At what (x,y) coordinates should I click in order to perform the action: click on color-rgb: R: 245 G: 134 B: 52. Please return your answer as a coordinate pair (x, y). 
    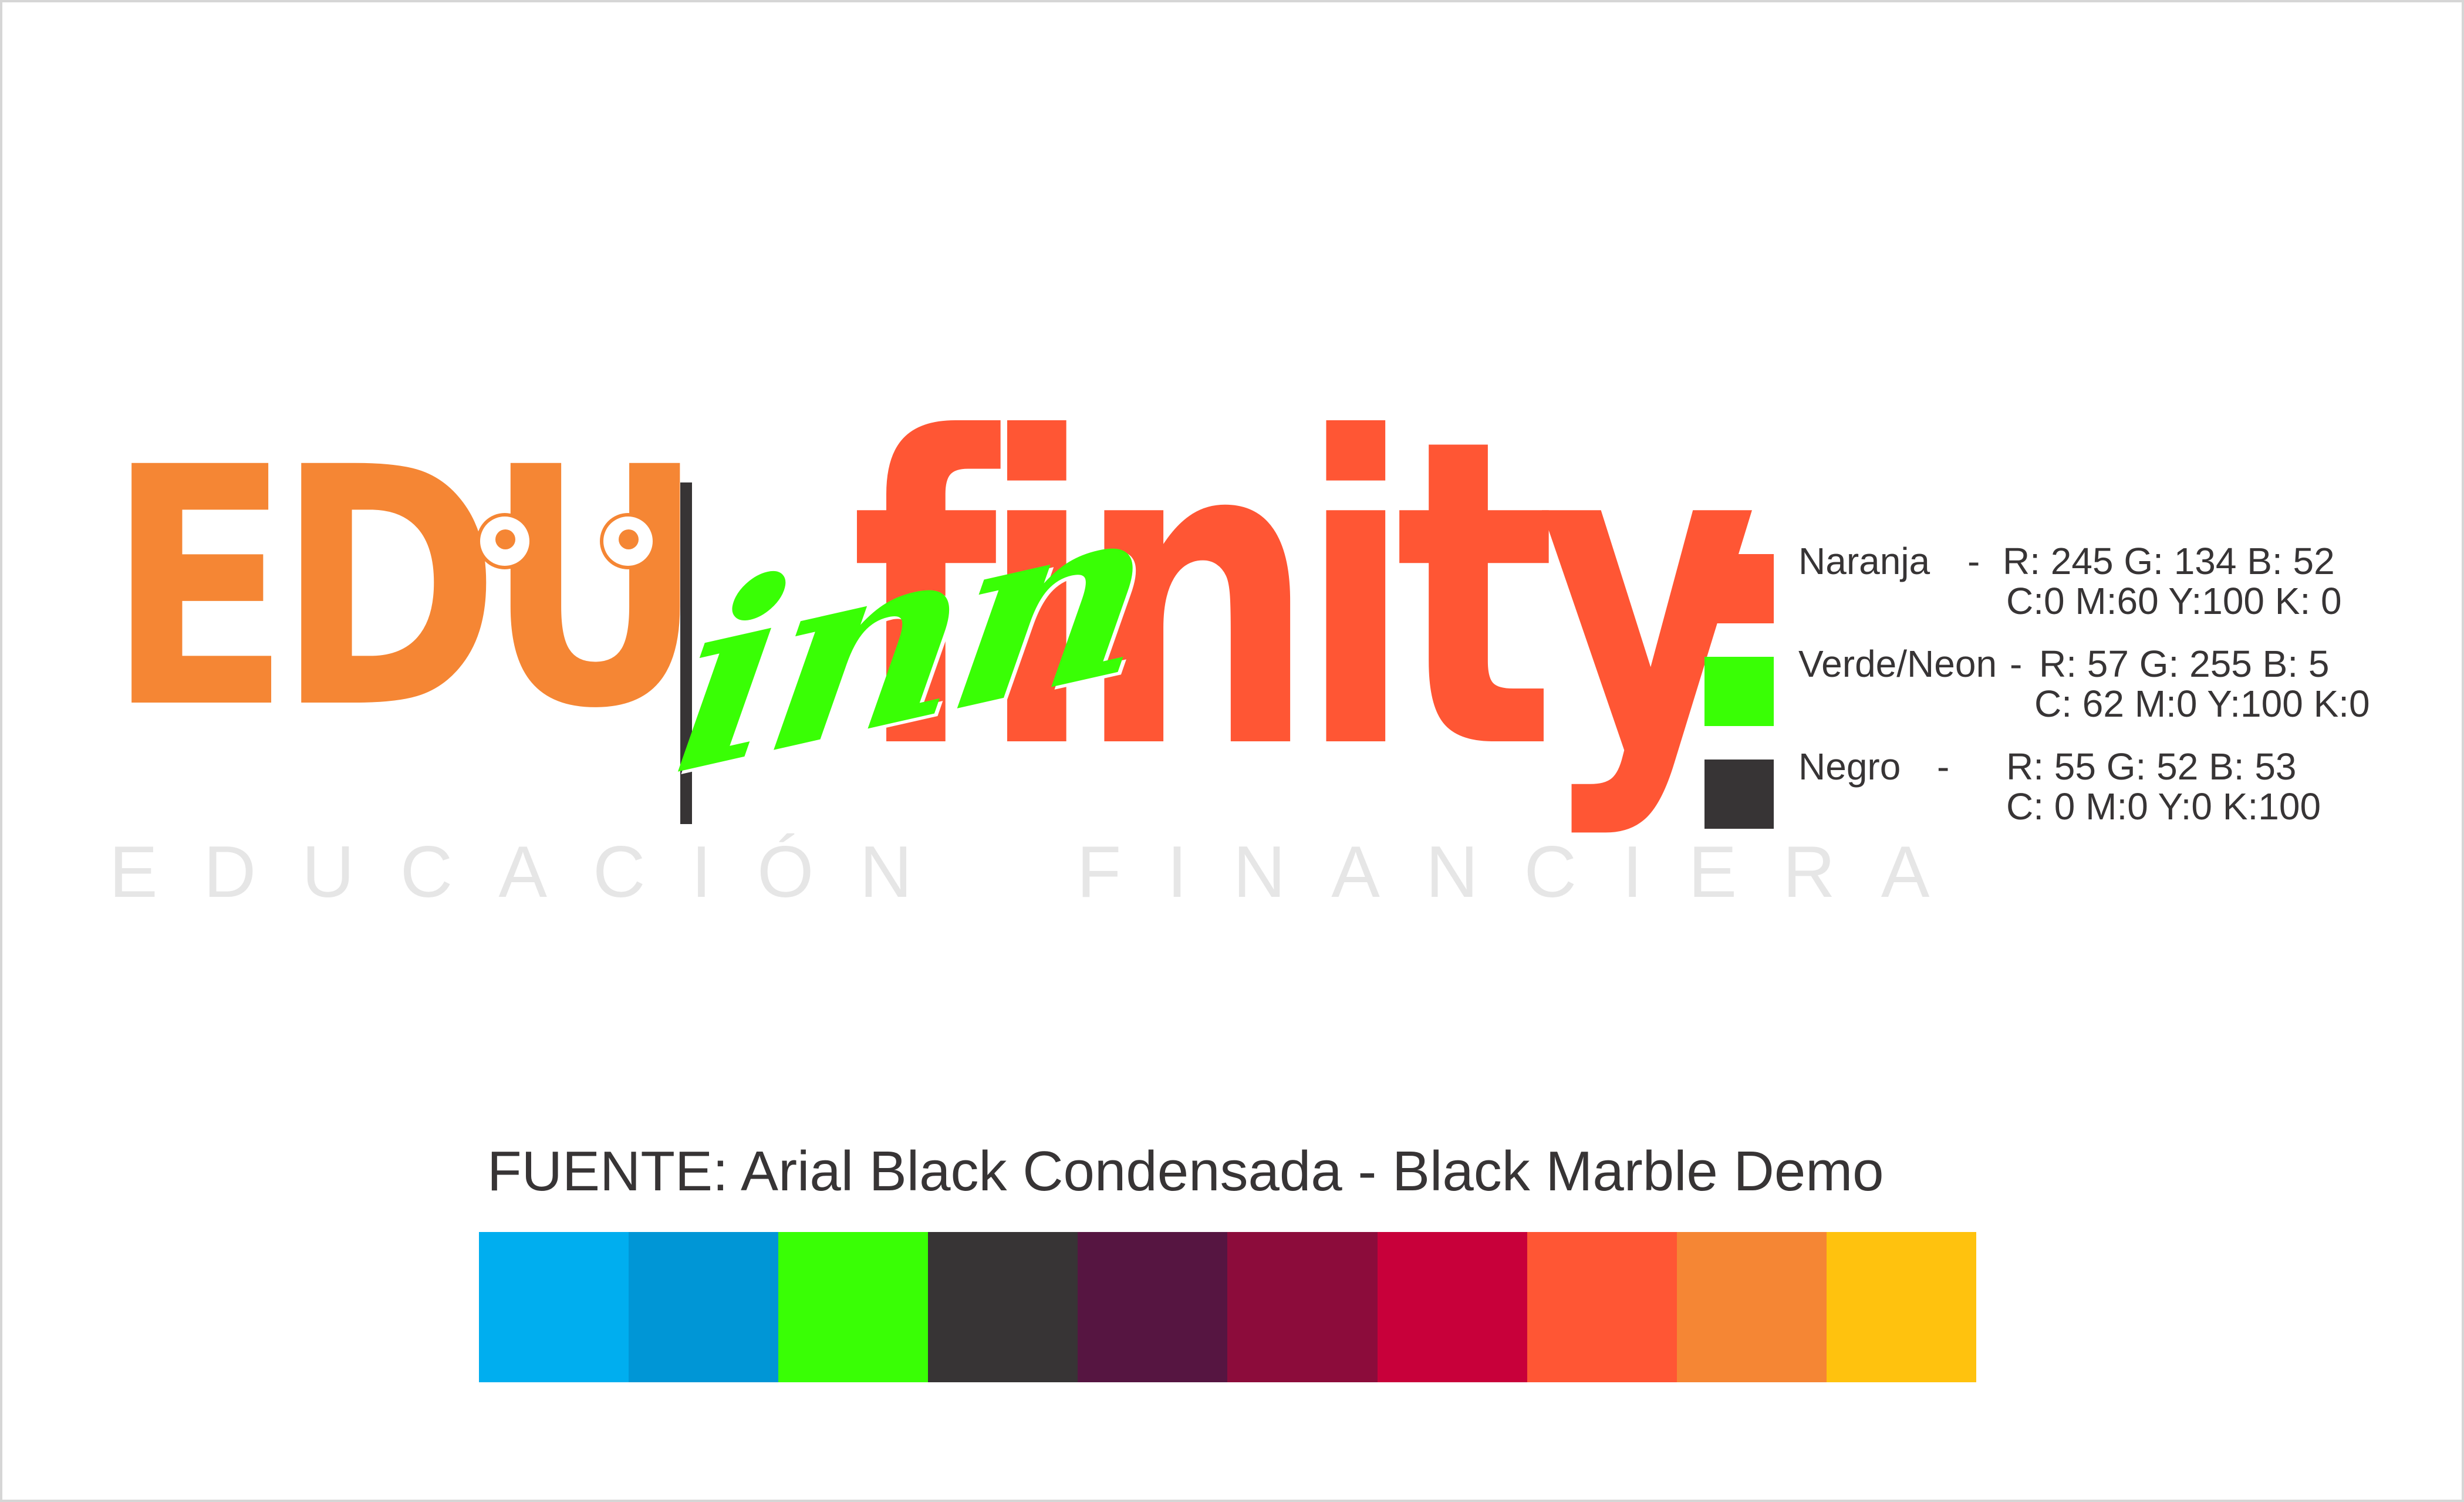
    Looking at the image, I should click on (2169, 561).